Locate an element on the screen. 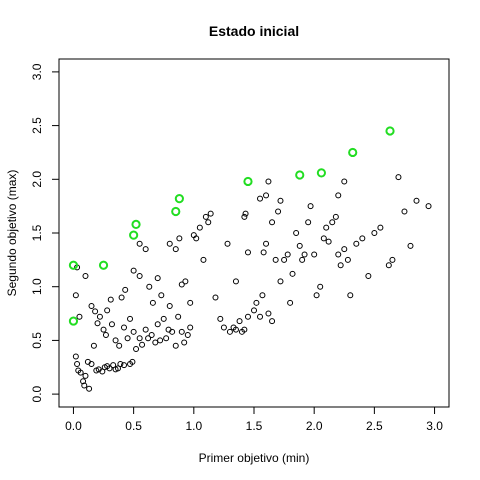  x-tick-label: 1.5 is located at coordinates (254, 426).